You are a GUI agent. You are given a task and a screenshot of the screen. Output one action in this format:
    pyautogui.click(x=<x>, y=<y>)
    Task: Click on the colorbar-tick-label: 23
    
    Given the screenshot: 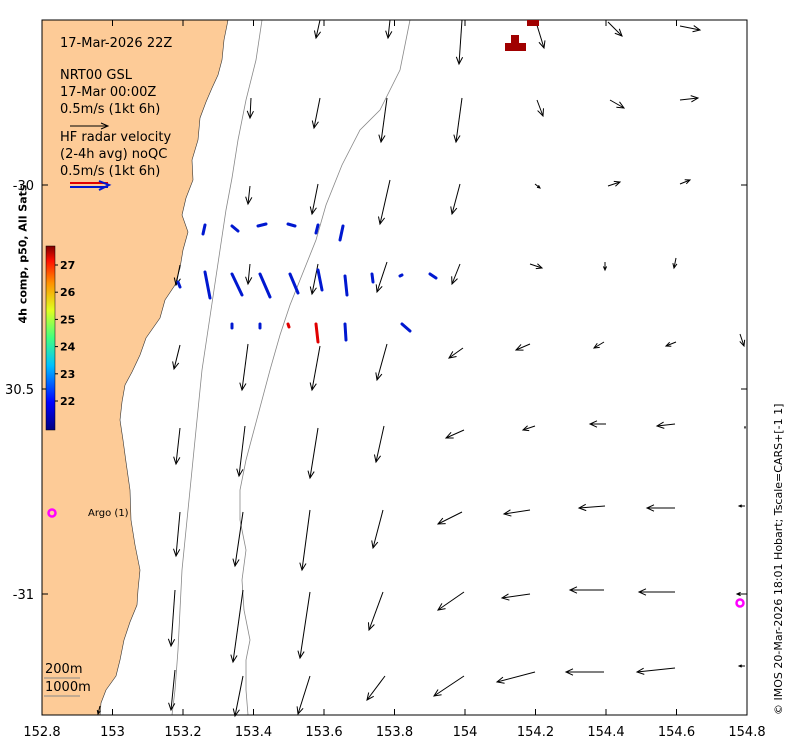 What is the action you would take?
    pyautogui.click(x=67, y=374)
    